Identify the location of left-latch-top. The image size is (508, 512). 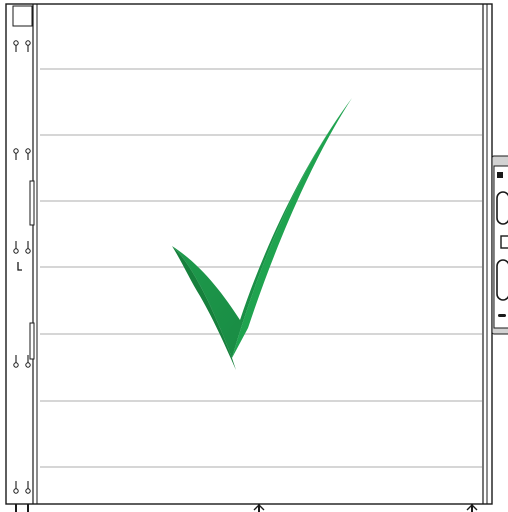
(32, 203).